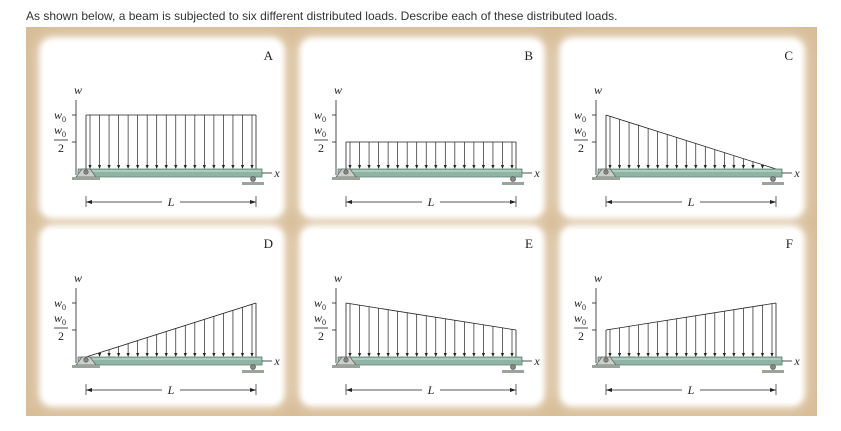 The width and height of the screenshot is (841, 431). I want to click on w0-half-subscript: 0, so click(584, 322).